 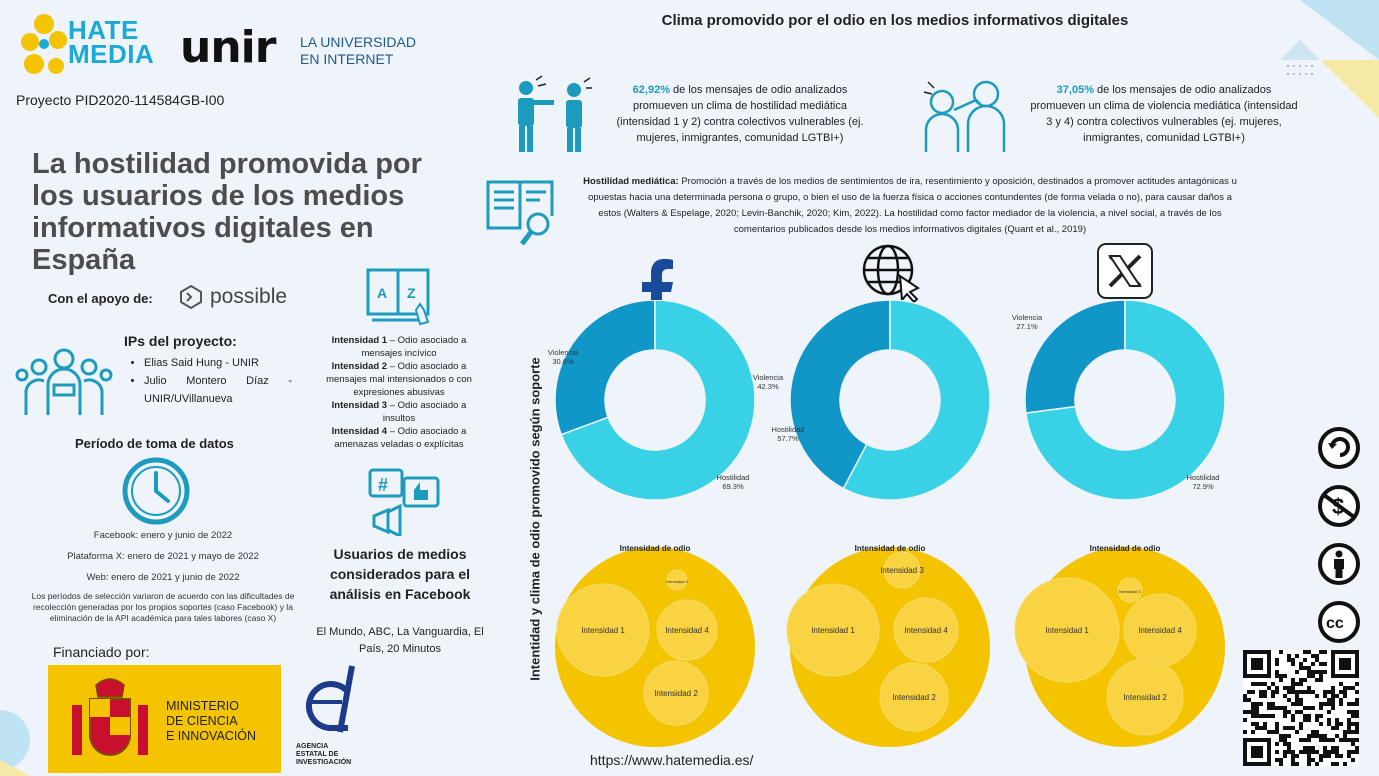 I want to click on svg-text: A, so click(x=382, y=293).